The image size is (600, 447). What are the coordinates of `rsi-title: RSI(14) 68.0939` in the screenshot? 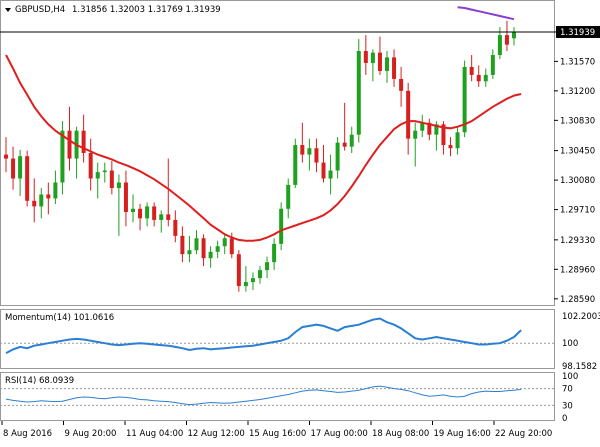 It's located at (39, 381).